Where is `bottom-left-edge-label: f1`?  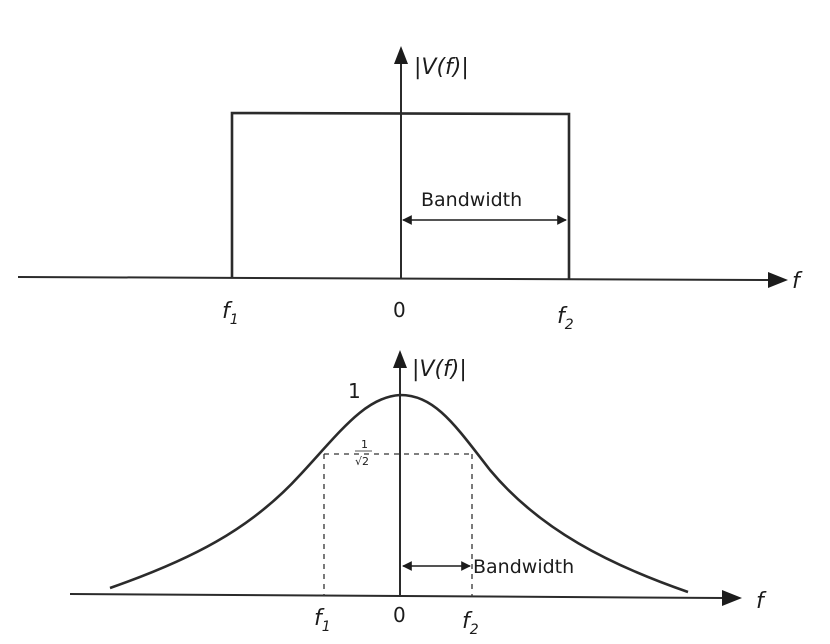
bottom-left-edge-label: f1 is located at coordinates (322, 620).